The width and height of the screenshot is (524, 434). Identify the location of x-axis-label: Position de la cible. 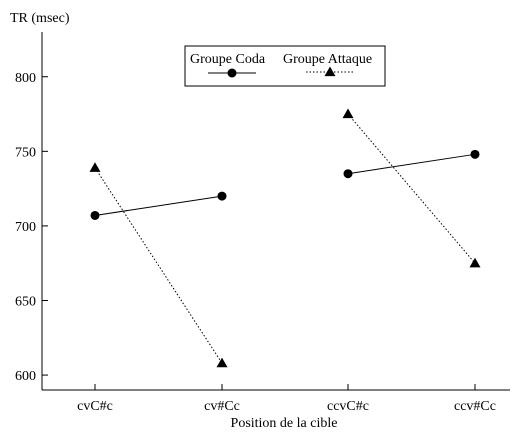
(284, 423).